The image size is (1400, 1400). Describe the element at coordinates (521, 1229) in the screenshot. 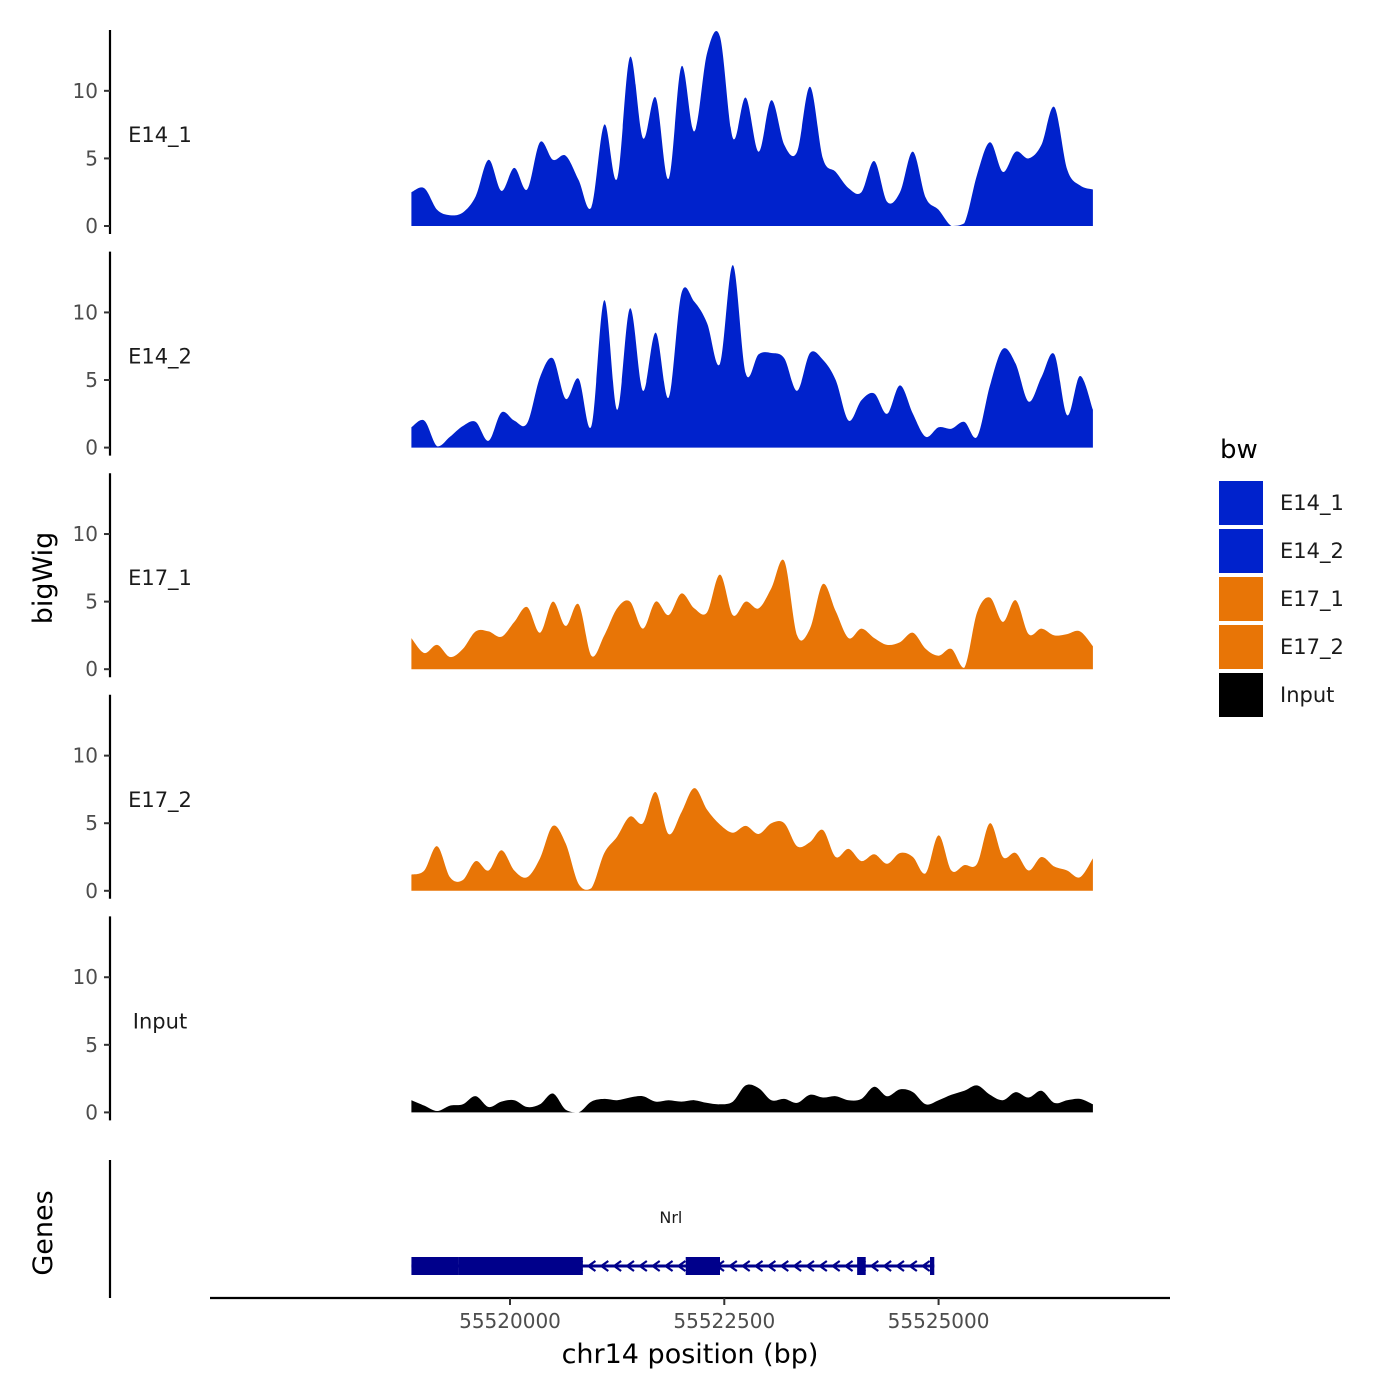

I see `gene-panel: Nrl` at that location.